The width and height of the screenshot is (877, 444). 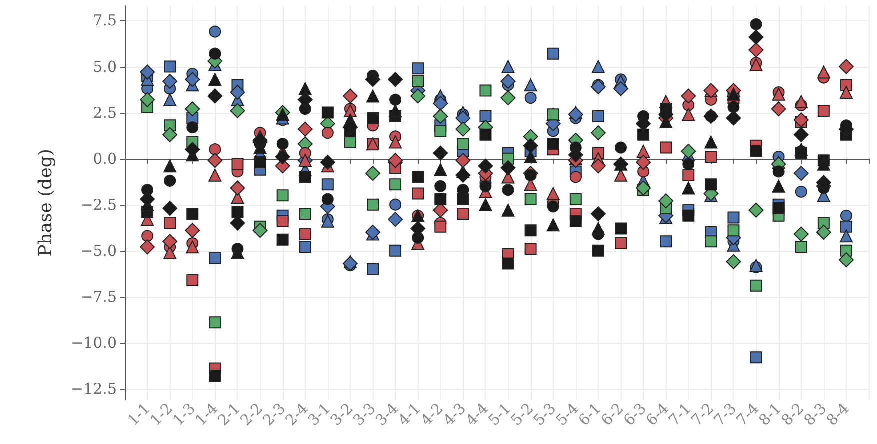 I want to click on y-tick-label: −10.0, so click(x=94, y=343).